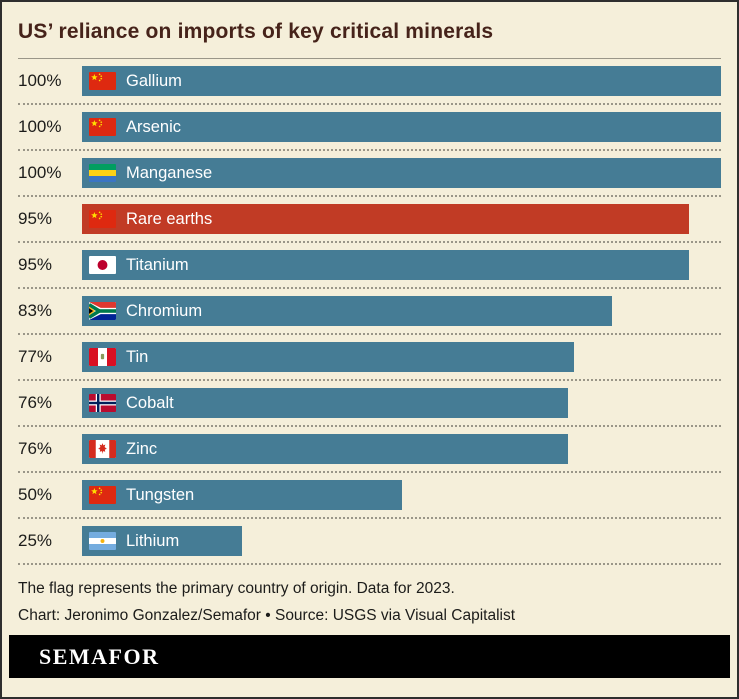 This screenshot has height=699, width=739. What do you see at coordinates (102, 541) in the screenshot?
I see `argentina-flag-icon` at bounding box center [102, 541].